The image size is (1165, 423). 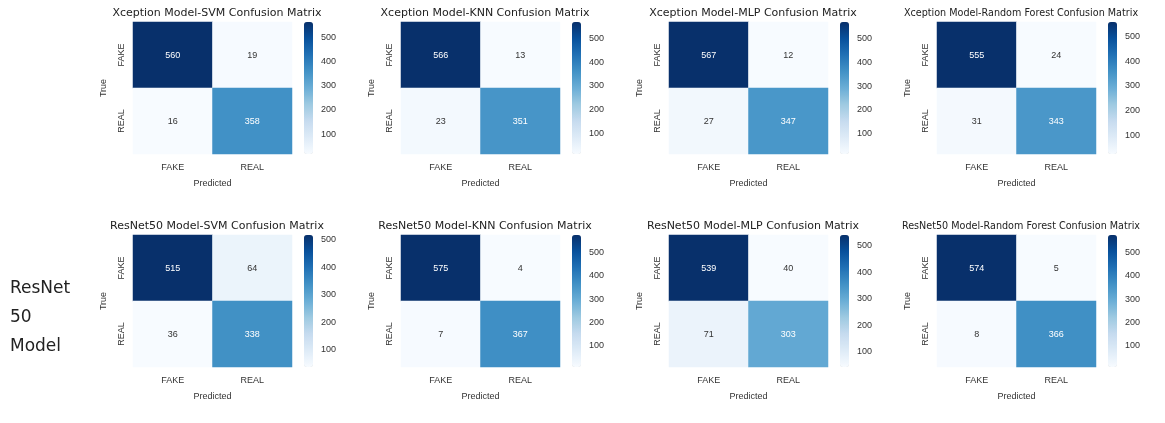 What do you see at coordinates (252, 55) in the screenshot?
I see `data-label: 19` at bounding box center [252, 55].